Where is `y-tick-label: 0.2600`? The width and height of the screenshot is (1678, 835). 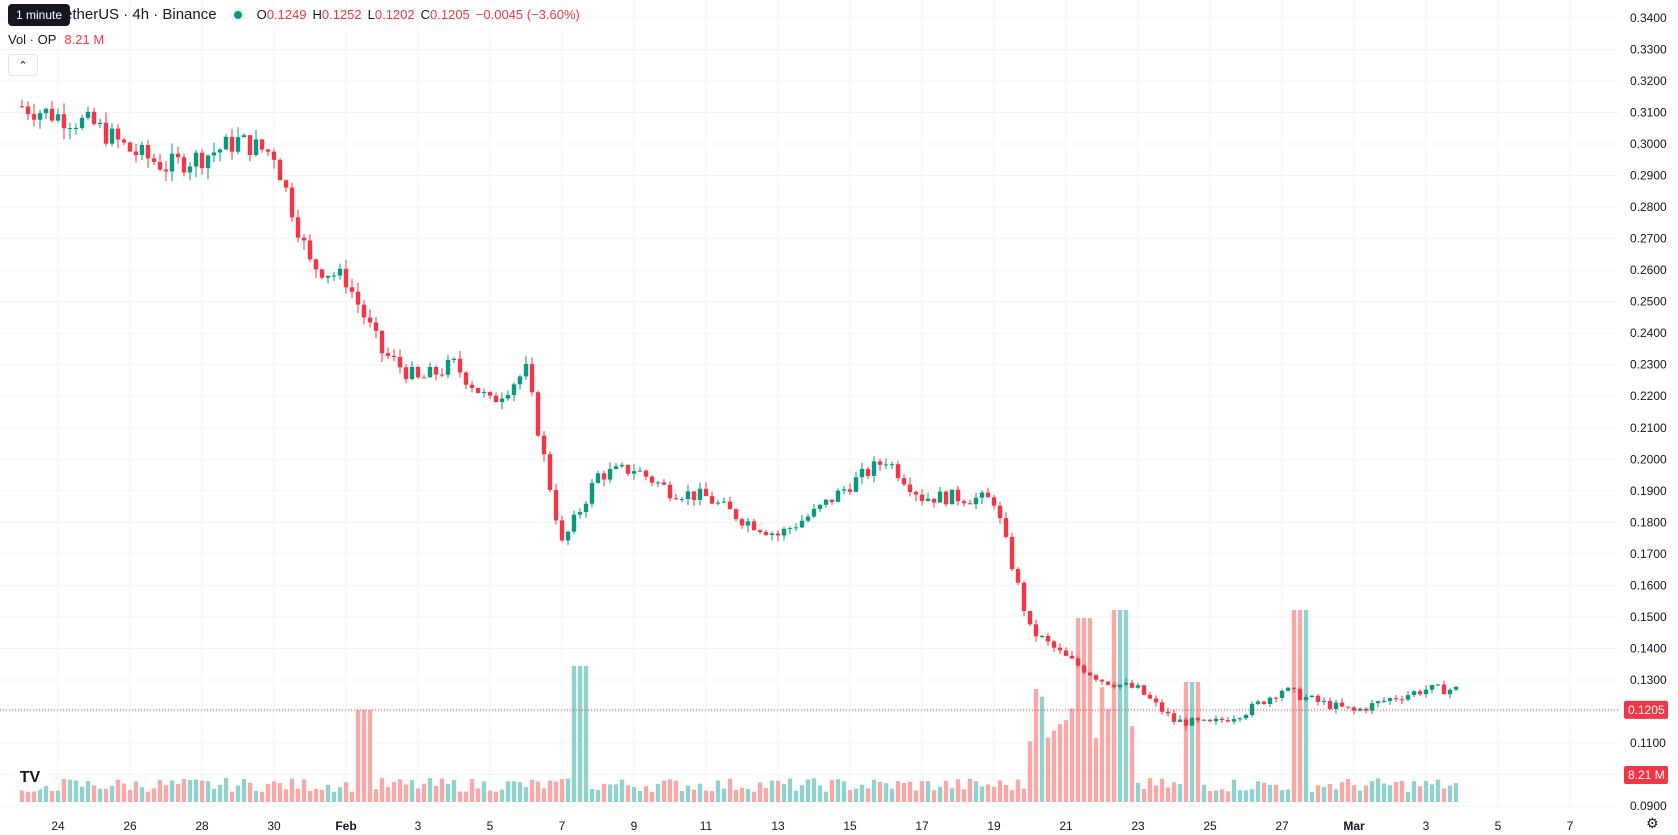
y-tick-label: 0.2600 is located at coordinates (1648, 270).